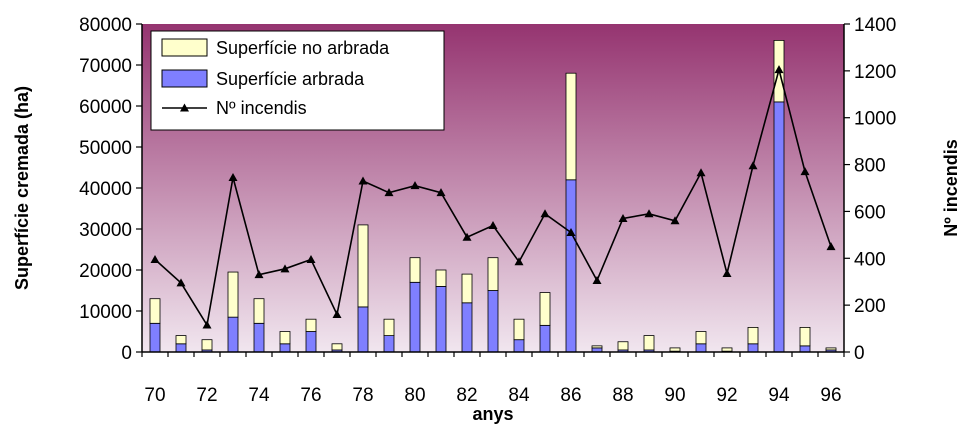 The height and width of the screenshot is (429, 961). I want to click on x-tick-label: 78, so click(362, 395).